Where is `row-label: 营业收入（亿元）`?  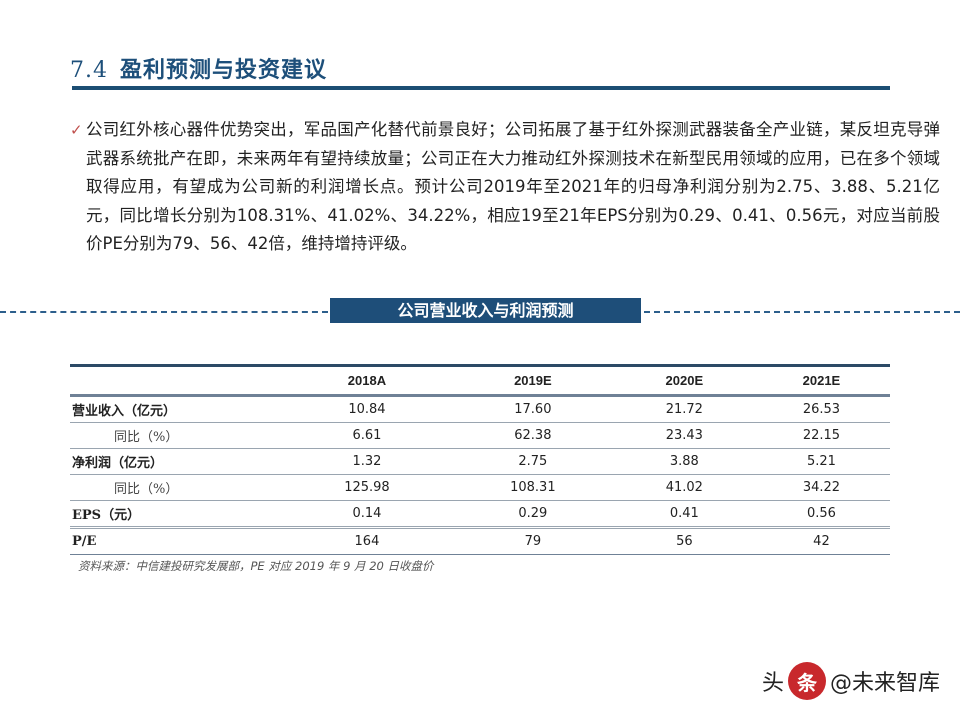 row-label: 营业收入（亿元） is located at coordinates (177, 409).